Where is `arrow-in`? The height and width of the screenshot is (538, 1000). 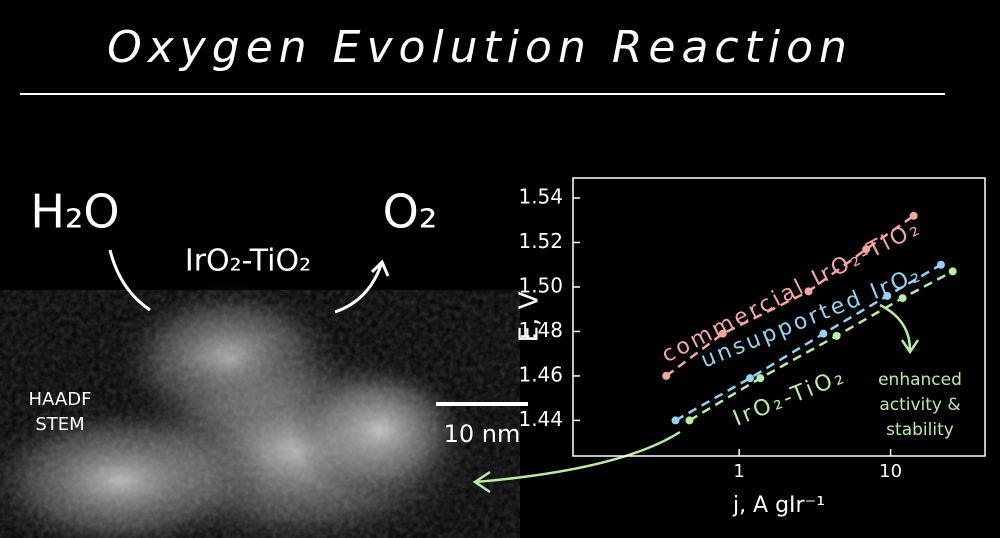 arrow-in is located at coordinates (129, 280).